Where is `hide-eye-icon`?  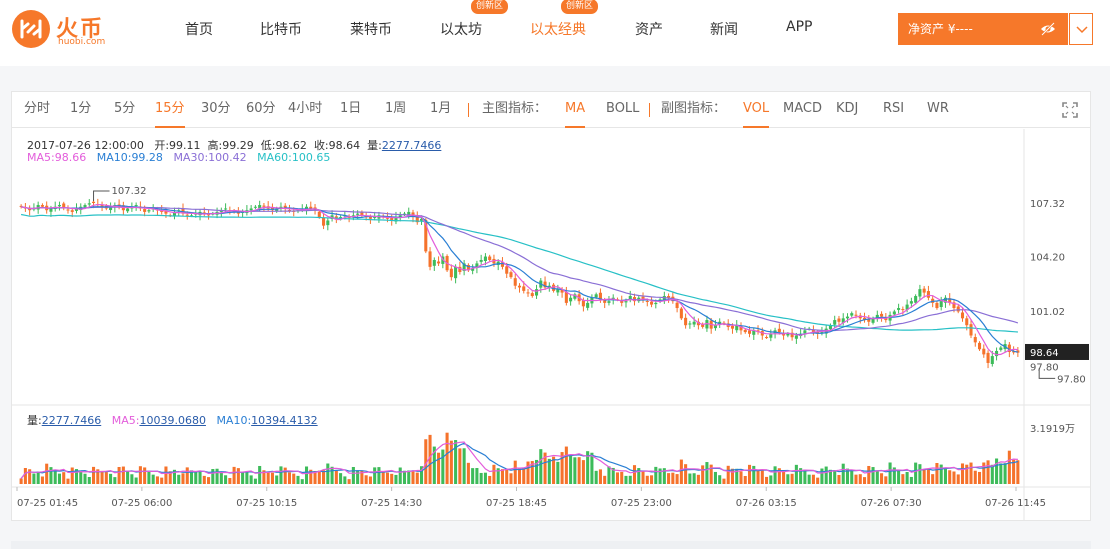 hide-eye-icon is located at coordinates (1048, 29).